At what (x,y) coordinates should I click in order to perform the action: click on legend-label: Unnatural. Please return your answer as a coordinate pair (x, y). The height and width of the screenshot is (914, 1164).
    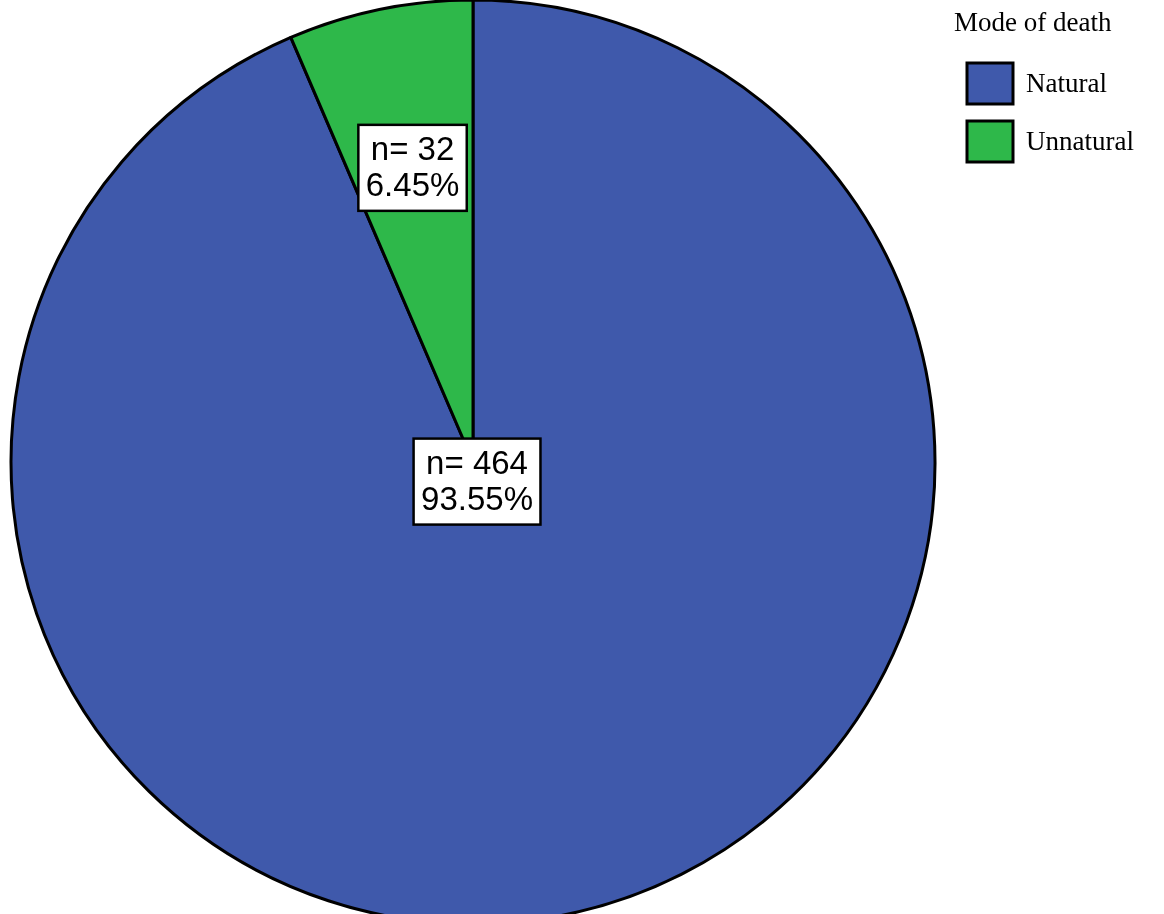
    Looking at the image, I should click on (1080, 141).